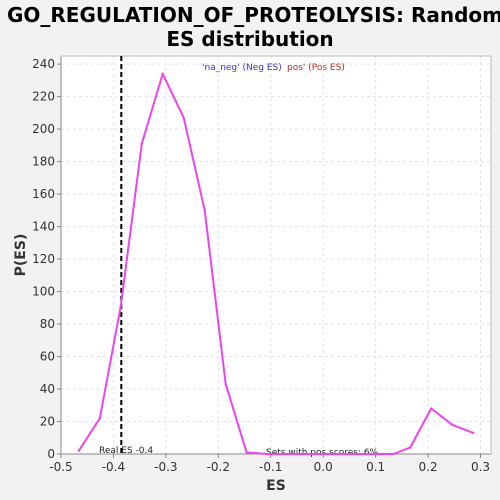  I want to click on y-tick-label: 100, so click(43, 292).